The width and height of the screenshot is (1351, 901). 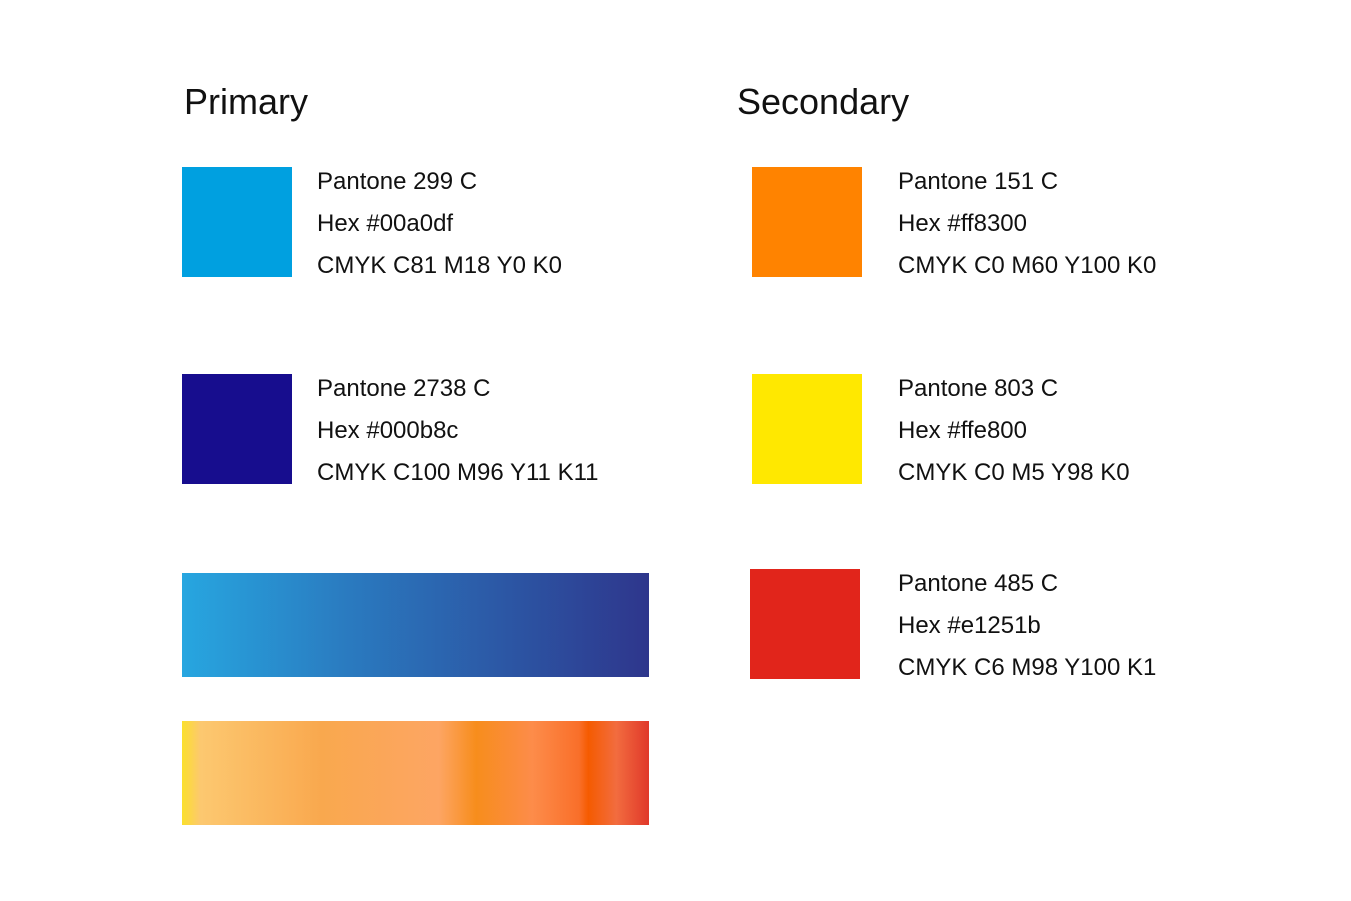 What do you see at coordinates (969, 625) in the screenshot?
I see `swatch-hex: Hex #e1251b` at bounding box center [969, 625].